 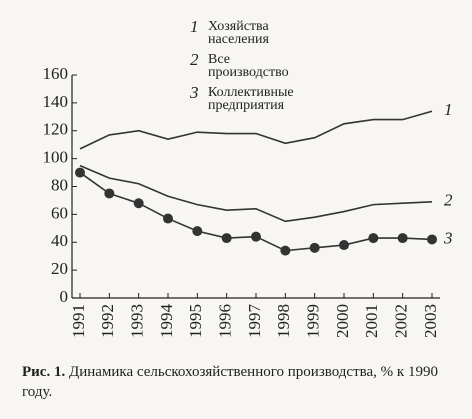 I want to click on x-tick-label: 1994, so click(x=166, y=321).